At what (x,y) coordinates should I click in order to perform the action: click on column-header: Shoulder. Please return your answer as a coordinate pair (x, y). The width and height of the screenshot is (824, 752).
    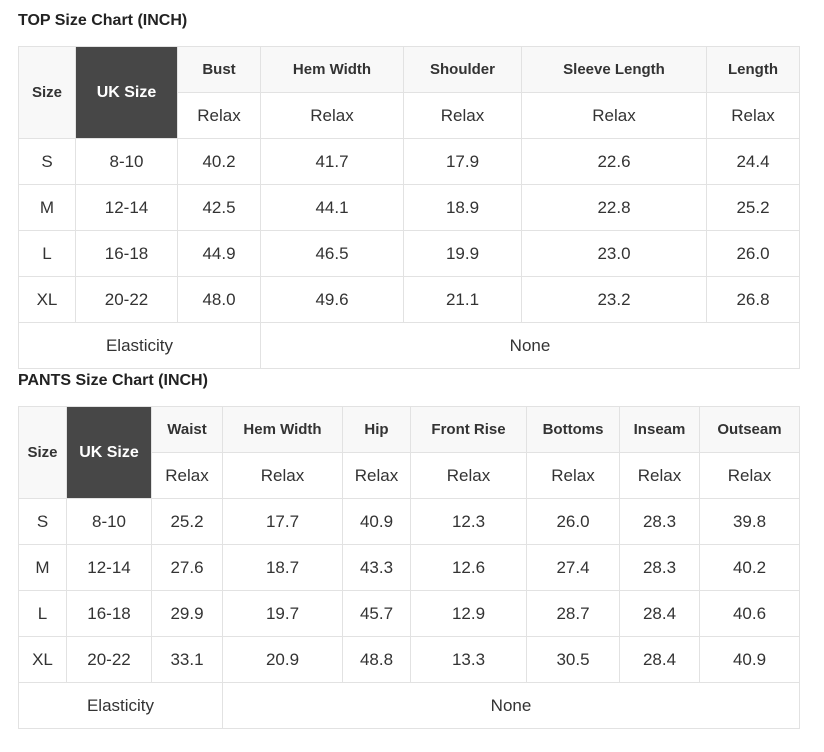
    Looking at the image, I should click on (462, 69).